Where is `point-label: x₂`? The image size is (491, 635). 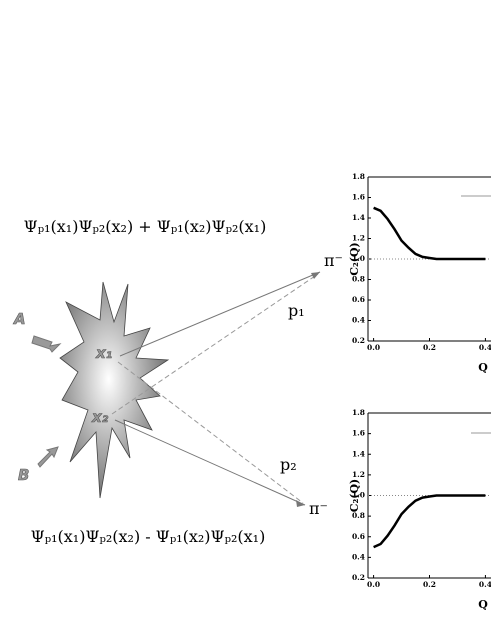 point-label: x₂ is located at coordinates (100, 417).